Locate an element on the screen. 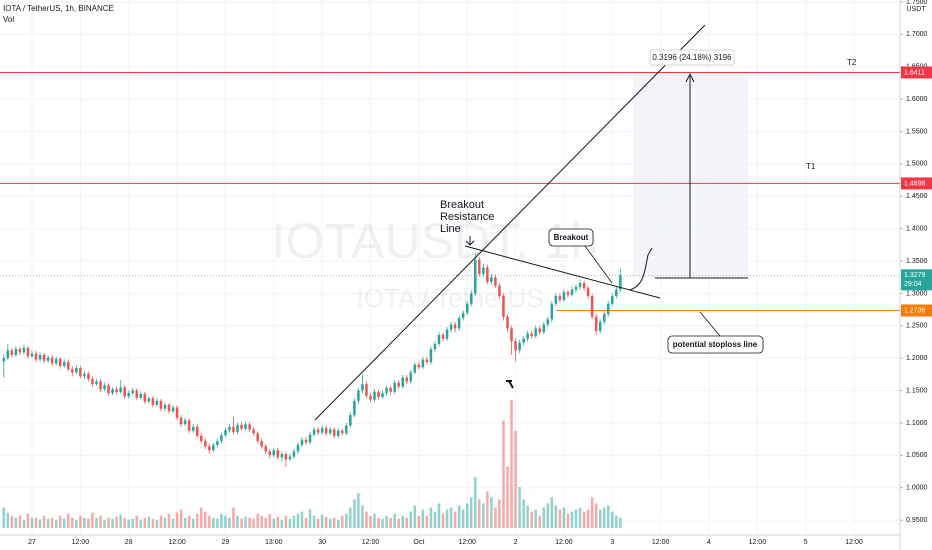  y-tick-label: 1.2000 is located at coordinates (917, 358).